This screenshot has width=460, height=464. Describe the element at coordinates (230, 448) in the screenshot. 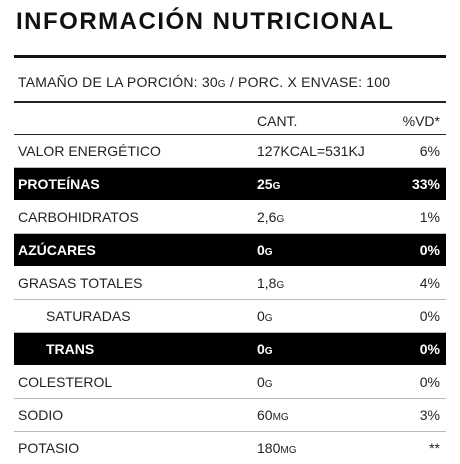

I see `row: POTASIO 180mg **` at that location.